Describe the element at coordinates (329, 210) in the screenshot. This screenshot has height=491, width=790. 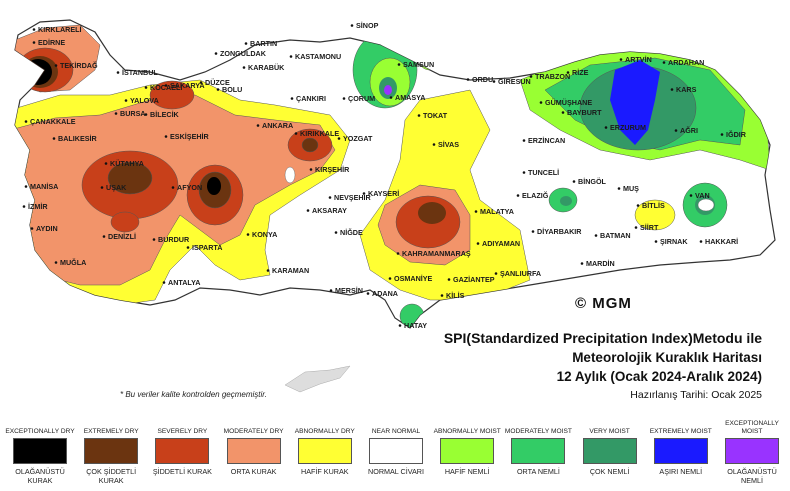
I see `city-label: AKSARAY` at that location.